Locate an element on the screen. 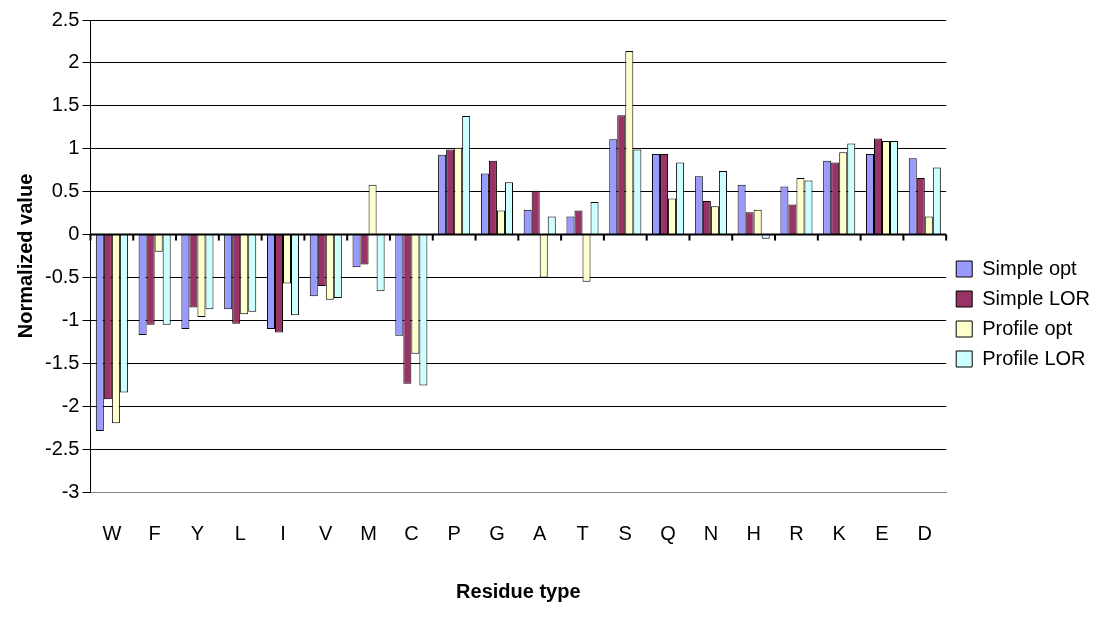 This screenshot has width=1110, height=618. y-tick-label: 2.5 is located at coordinates (65, 18).